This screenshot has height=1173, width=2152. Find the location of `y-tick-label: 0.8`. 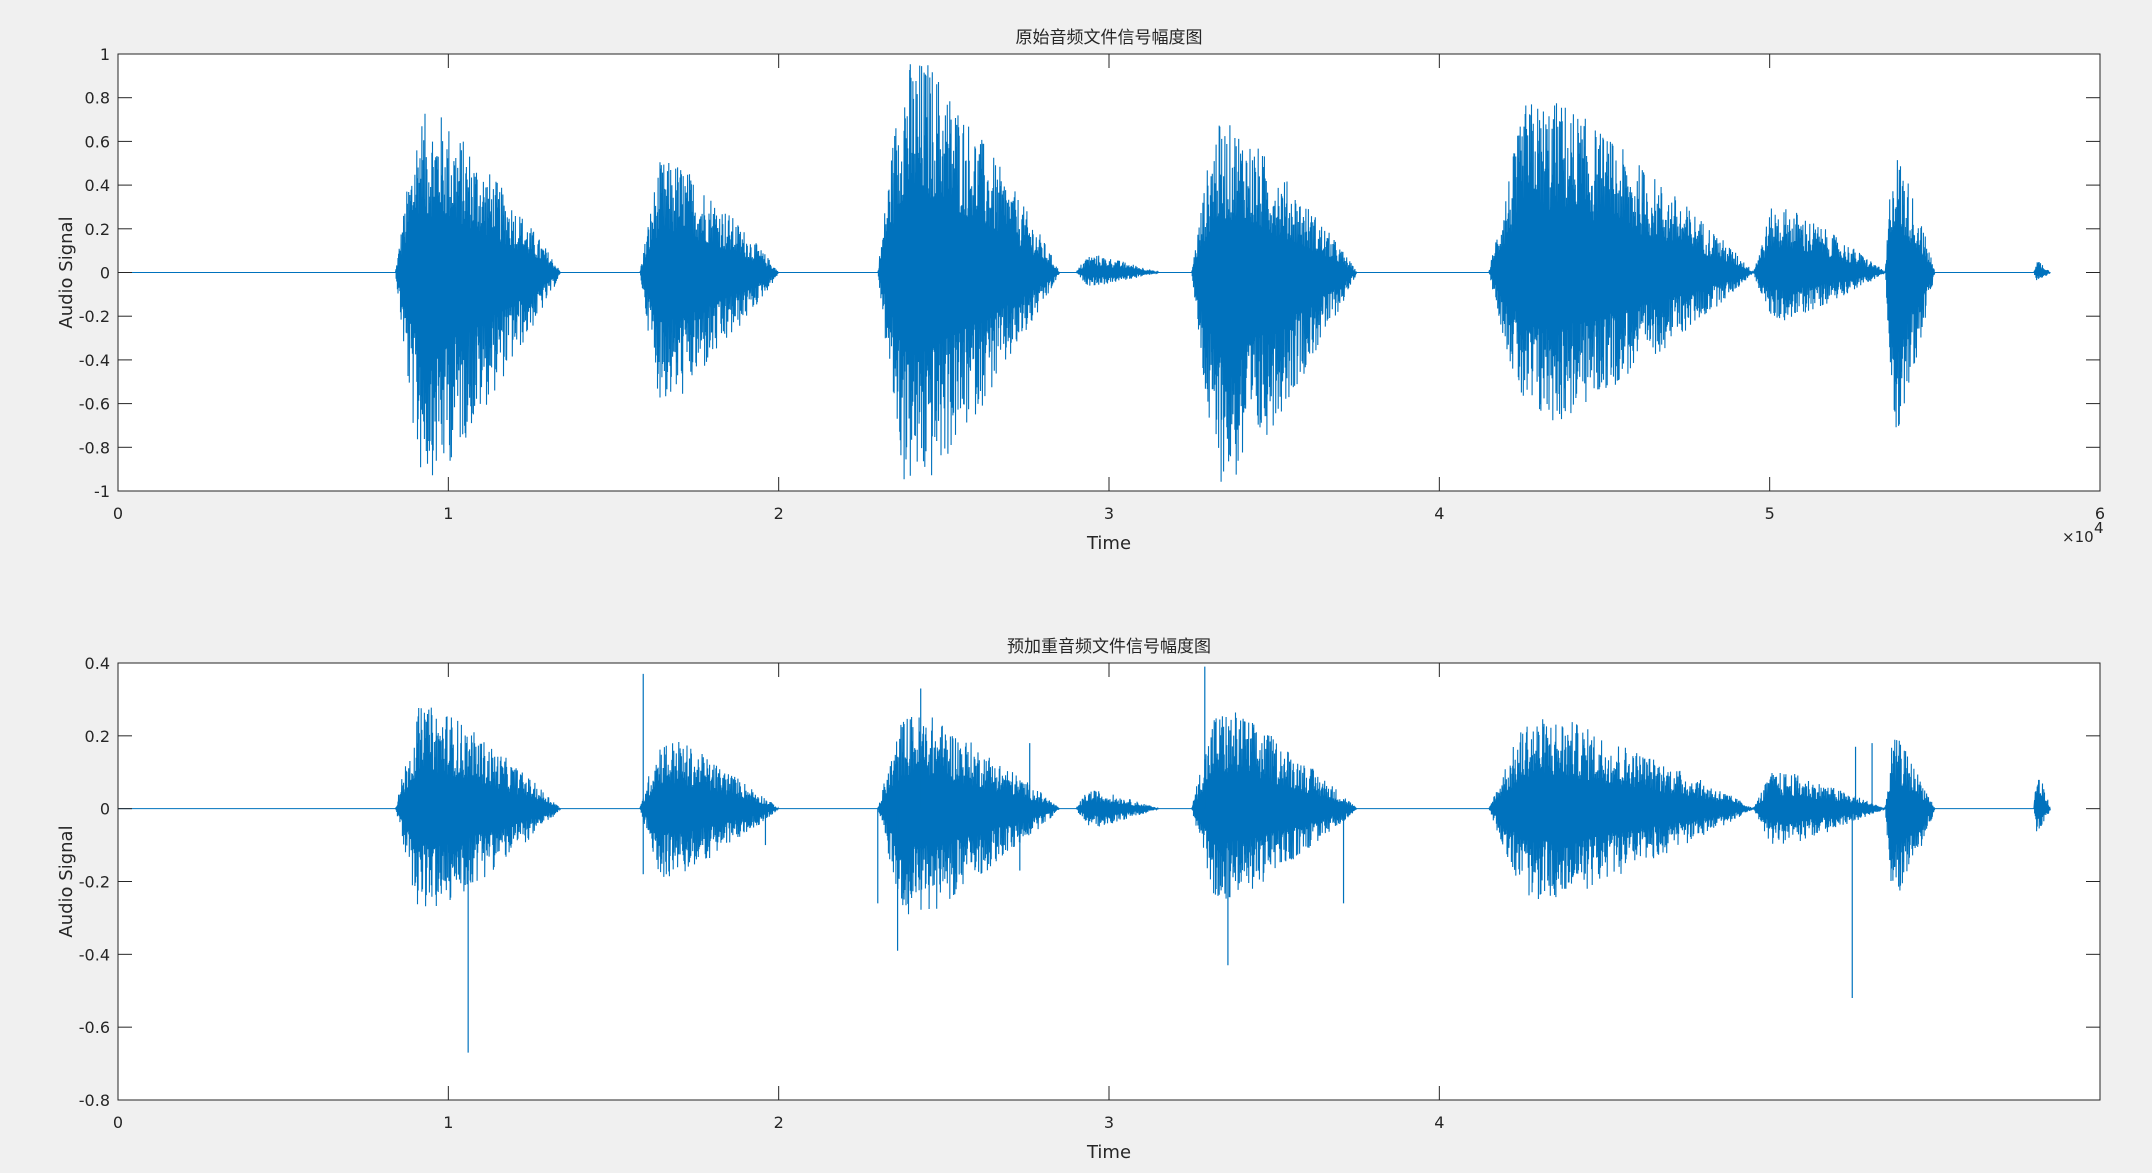

y-tick-label: 0.8 is located at coordinates (97, 98).